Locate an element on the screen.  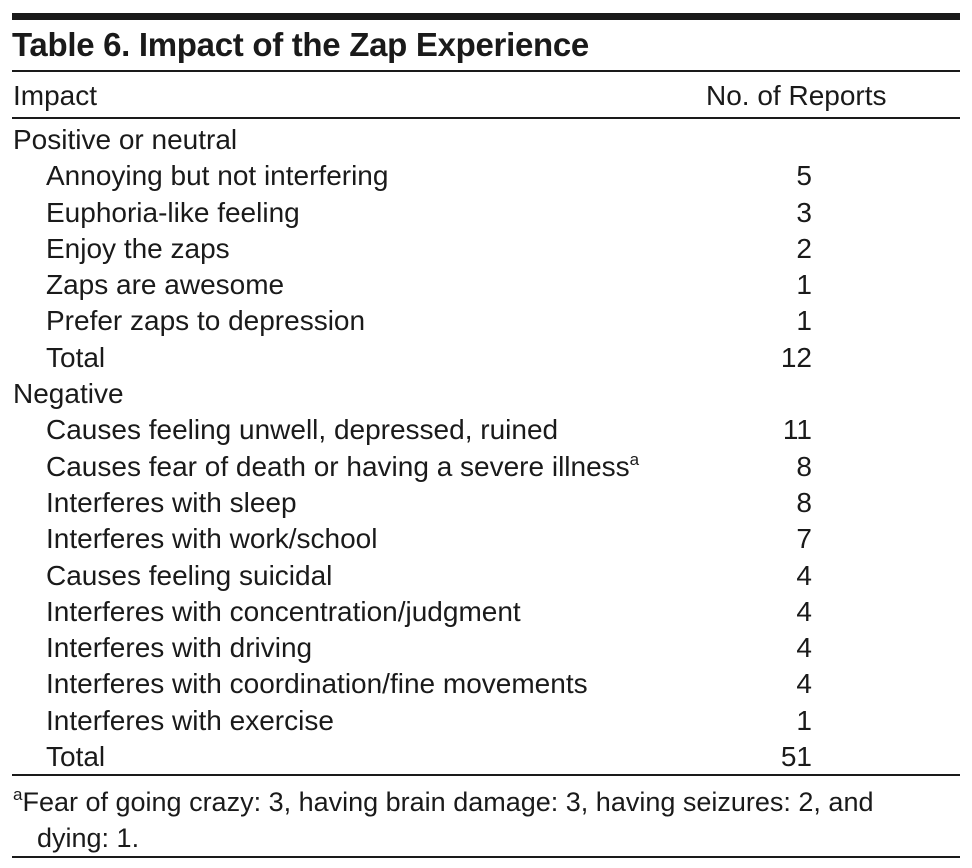
row-label-text: Positive or neutral is located at coordinates (125, 139).